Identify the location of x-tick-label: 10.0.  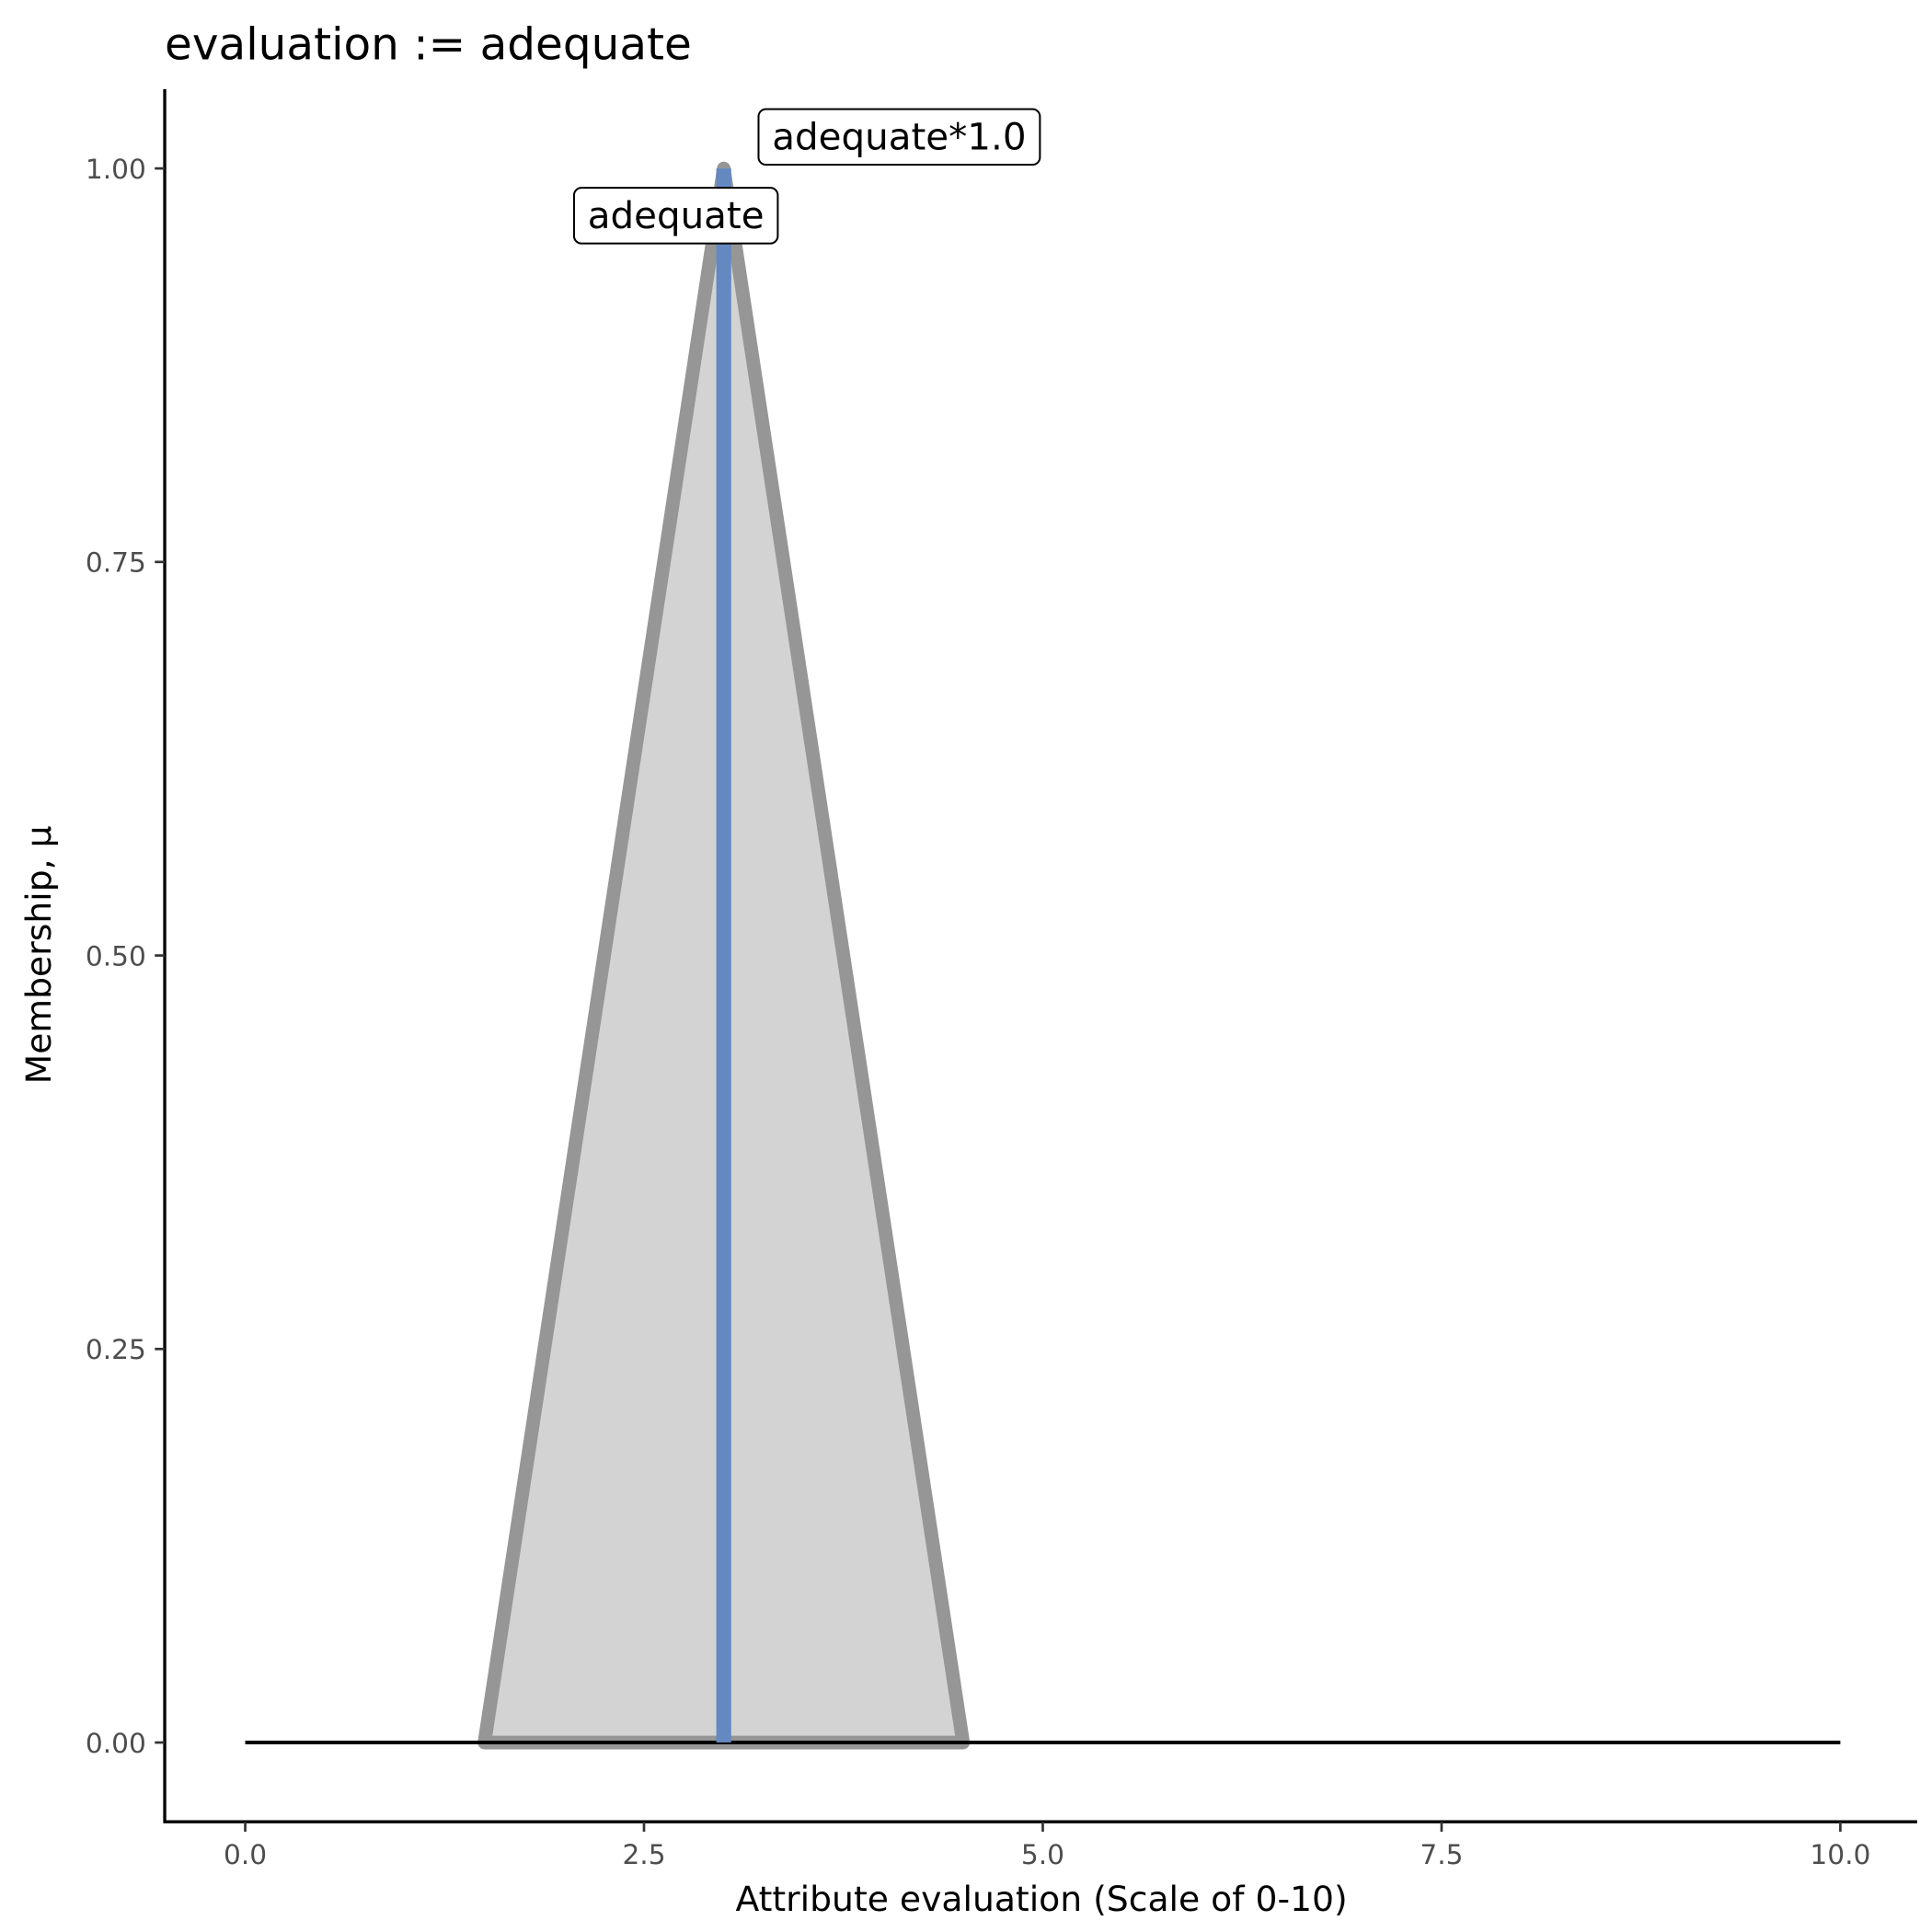
(1840, 1854).